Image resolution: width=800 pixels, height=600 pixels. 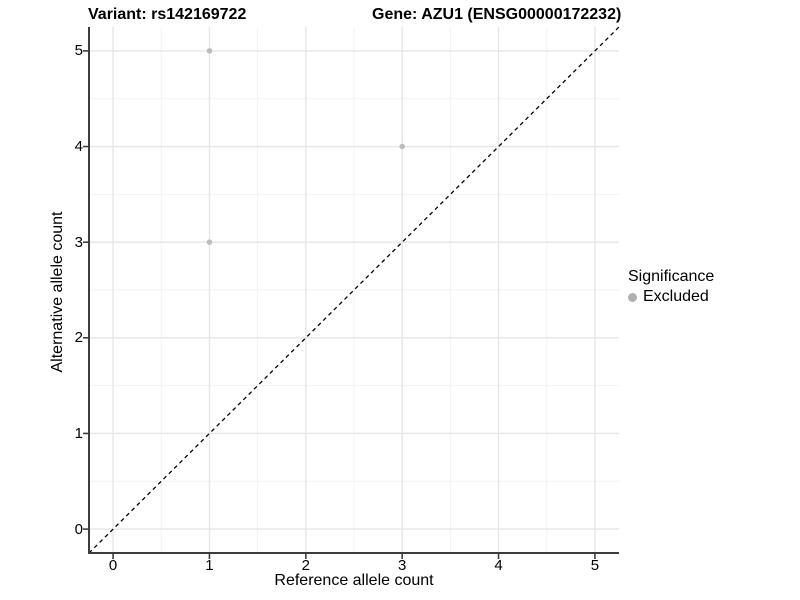 What do you see at coordinates (78, 147) in the screenshot?
I see `y-tick-label: 4` at bounding box center [78, 147].